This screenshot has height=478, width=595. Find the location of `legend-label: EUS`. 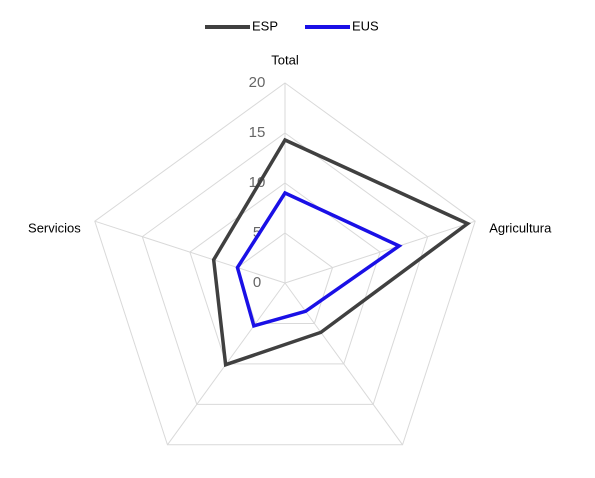

legend-label: EUS is located at coordinates (365, 25).